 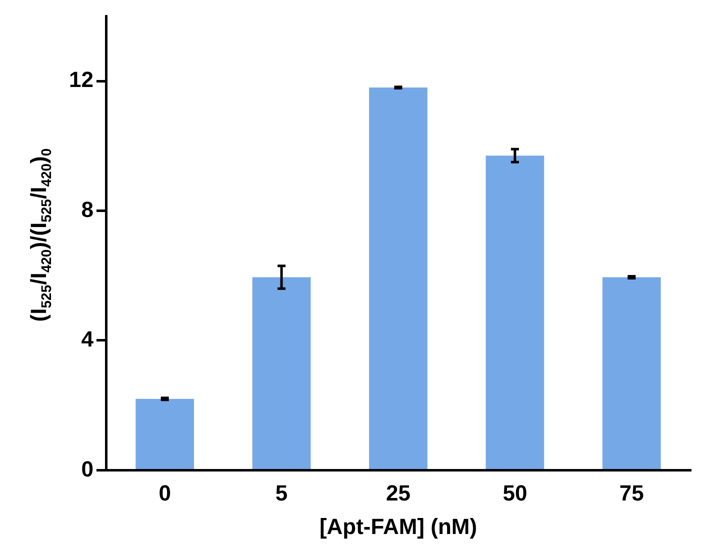 What do you see at coordinates (87, 469) in the screenshot?
I see `y-tick-label: 0` at bounding box center [87, 469].